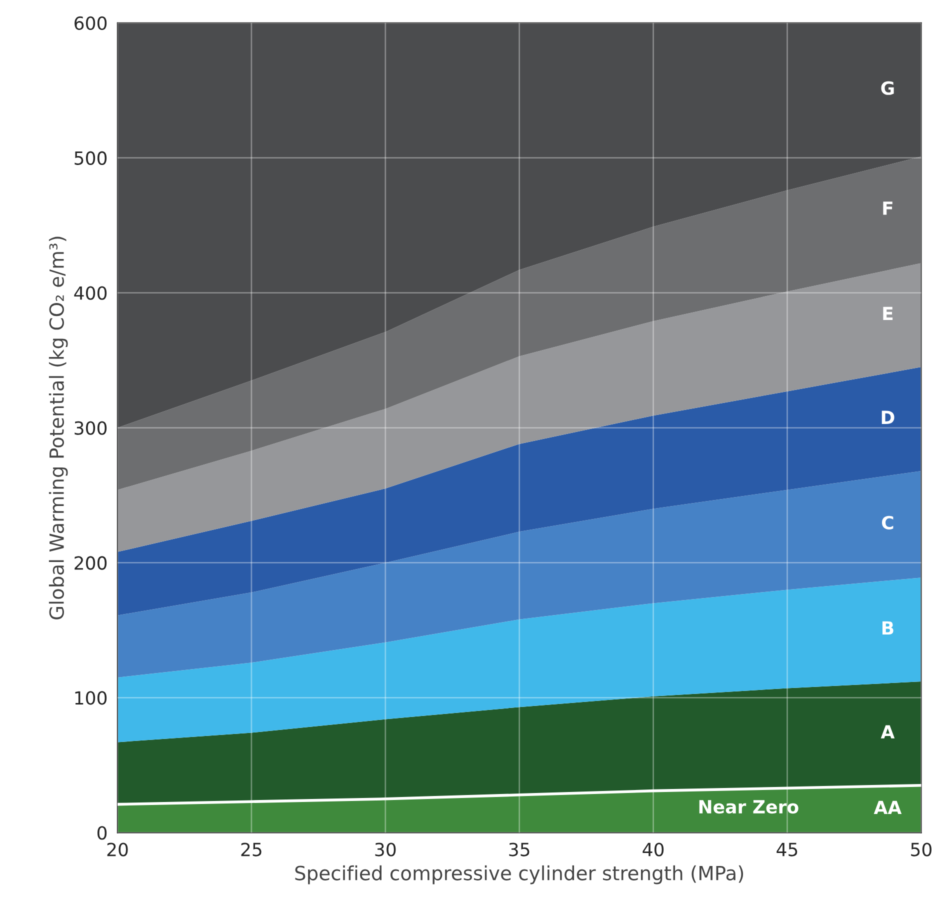 This screenshot has width=940, height=915. I want to click on series-label: A, so click(887, 731).